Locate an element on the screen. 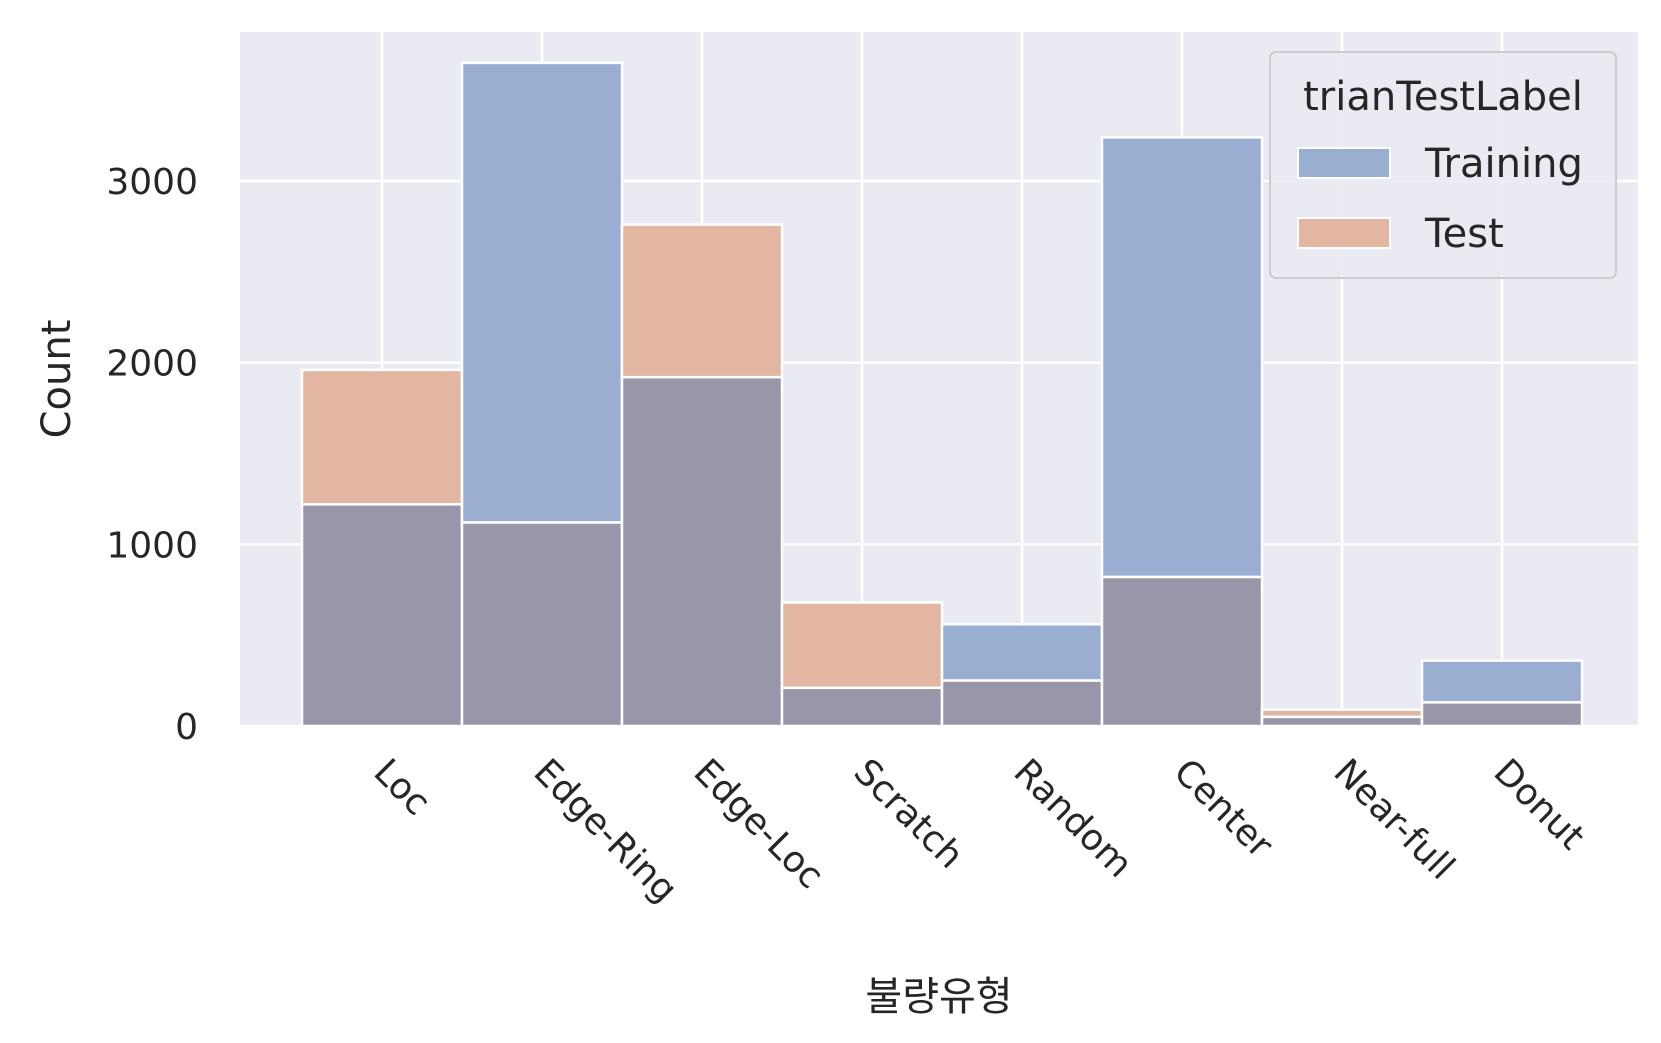 The width and height of the screenshot is (1661, 1043). x-tick-label-loc: Loc is located at coordinates (402, 787).